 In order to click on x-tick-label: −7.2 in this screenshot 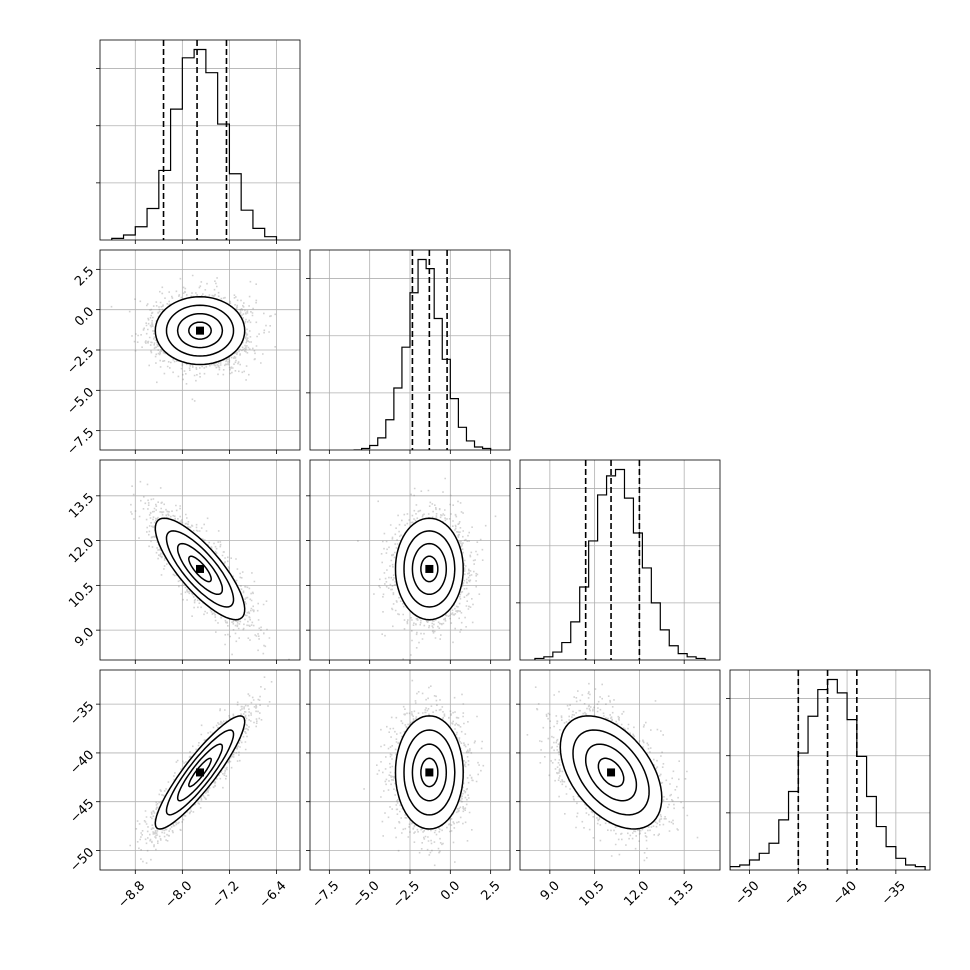, I will do `click(226, 894)`.